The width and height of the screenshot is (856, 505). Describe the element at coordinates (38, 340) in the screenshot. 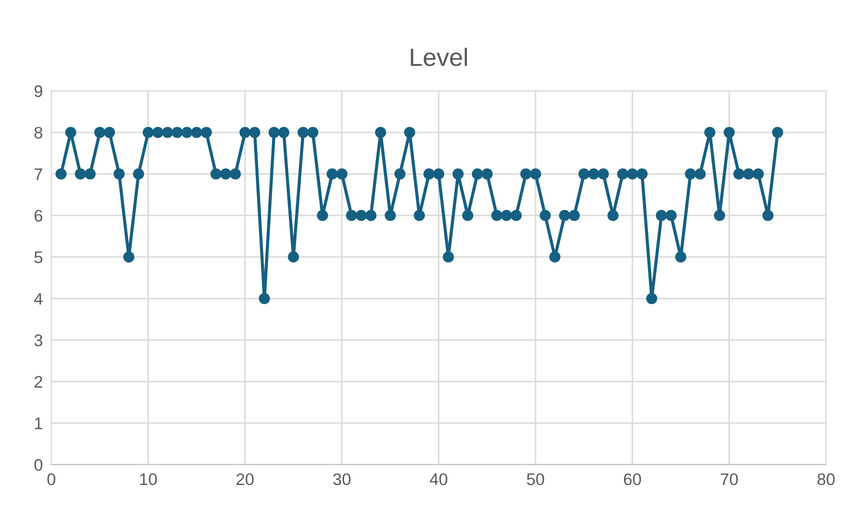

I see `y-tick-label: 3` at that location.